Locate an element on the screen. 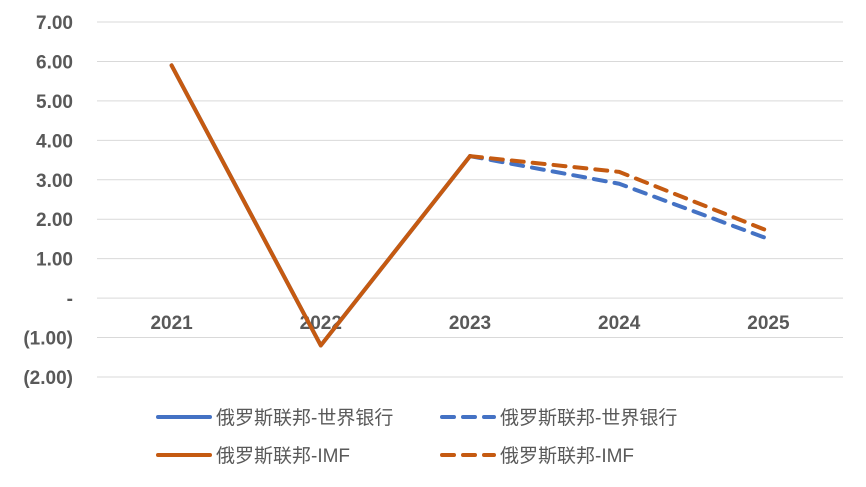 The image size is (866, 487). y-tick-label: - is located at coordinates (70, 299).